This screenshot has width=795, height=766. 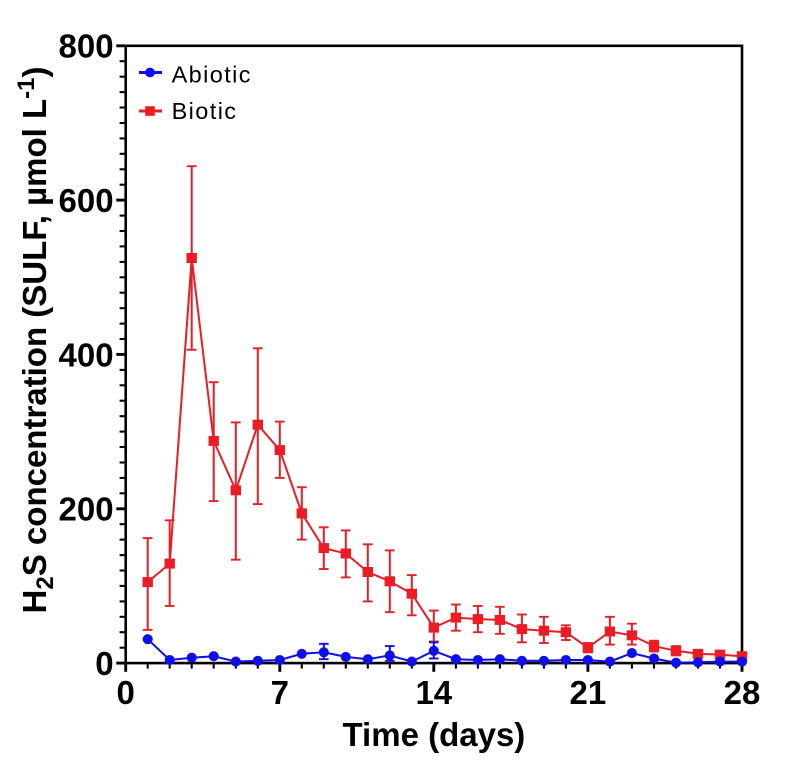 I want to click on svg-text: 600, so click(x=86, y=200).